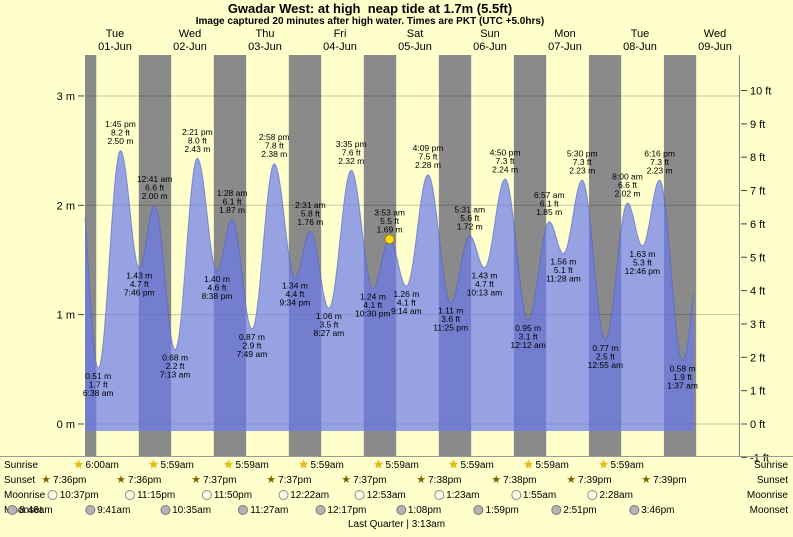 This screenshot has width=793, height=537. What do you see at coordinates (329, 333) in the screenshot?
I see `tide-low-label: 8:27 am` at bounding box center [329, 333].